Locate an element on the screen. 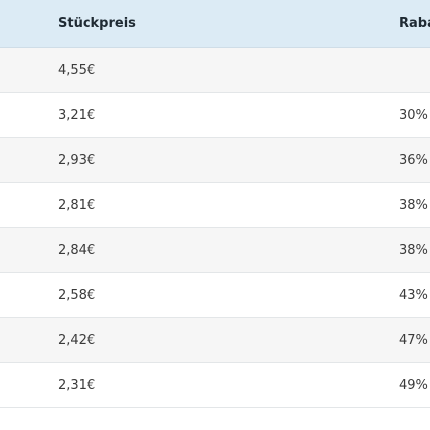 The width and height of the screenshot is (430, 430). table-row: 2,81€ 38% is located at coordinates (215, 205).